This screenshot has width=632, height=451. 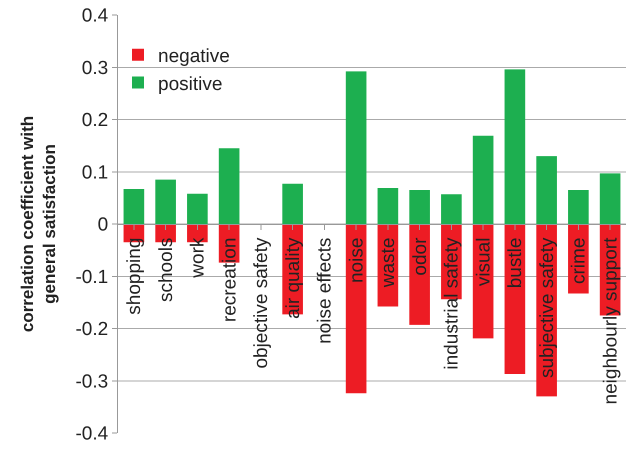 What do you see at coordinates (515, 263) in the screenshot?
I see `x-tick-label: bustle` at bounding box center [515, 263].